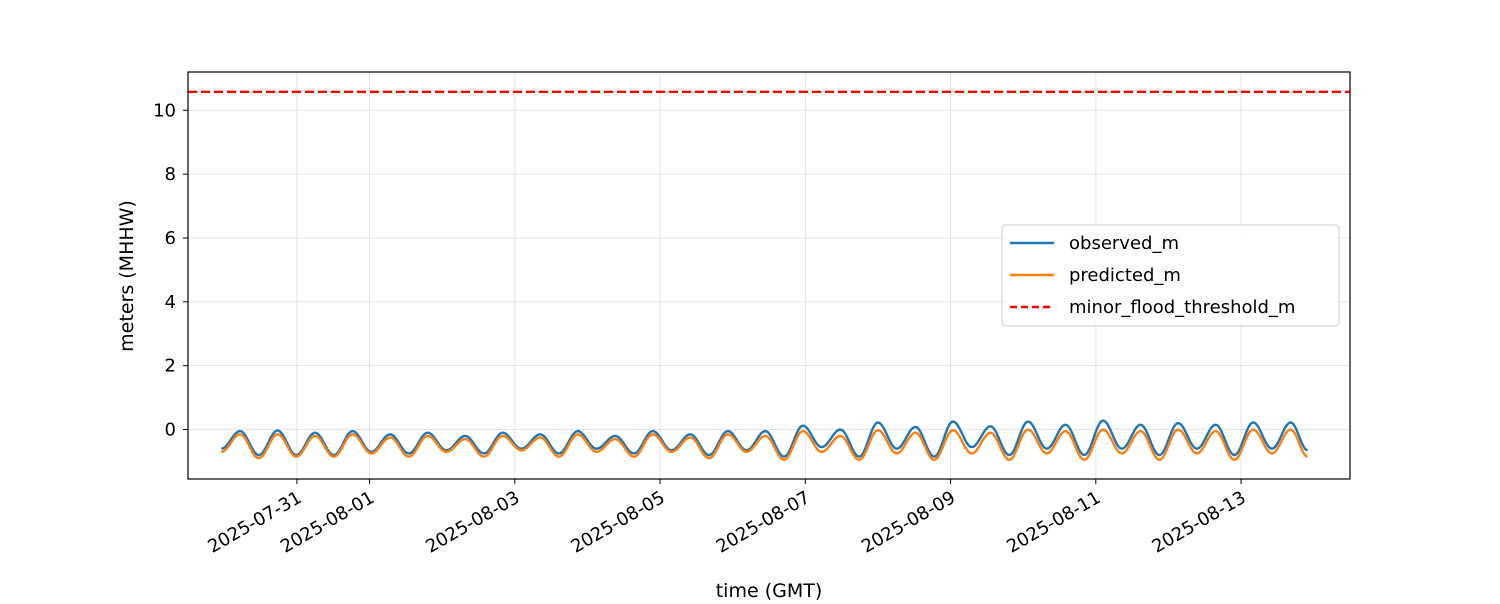  I want to click on y-tick-label: 0, so click(170, 430).